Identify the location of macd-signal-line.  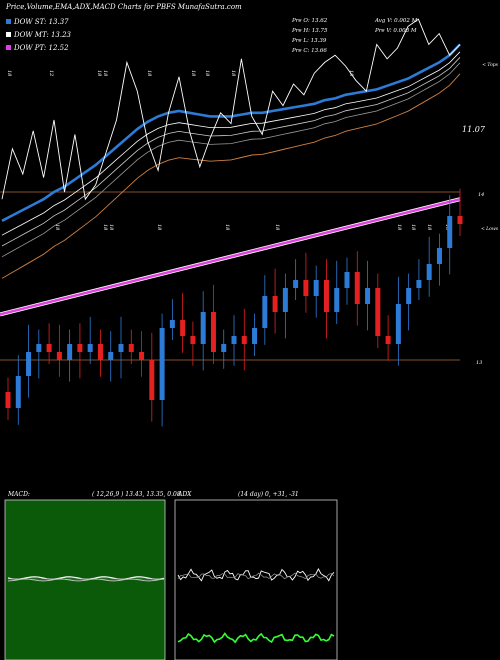
(86, 580).